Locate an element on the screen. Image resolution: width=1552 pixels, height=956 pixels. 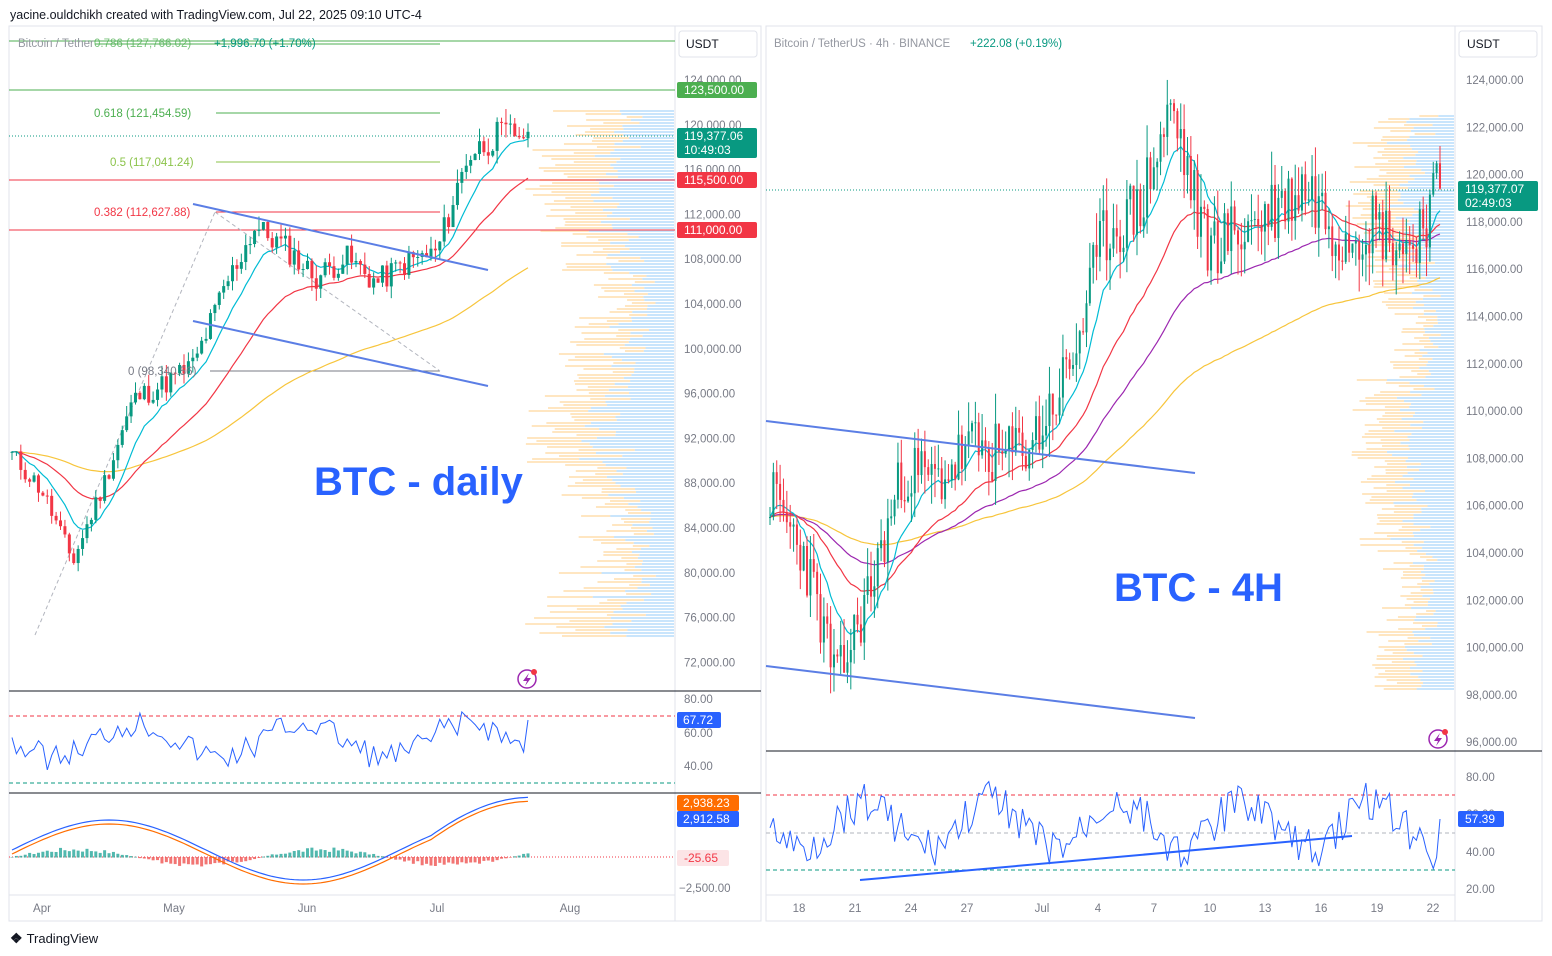
right-time-axis-tick: 24 is located at coordinates (911, 909).